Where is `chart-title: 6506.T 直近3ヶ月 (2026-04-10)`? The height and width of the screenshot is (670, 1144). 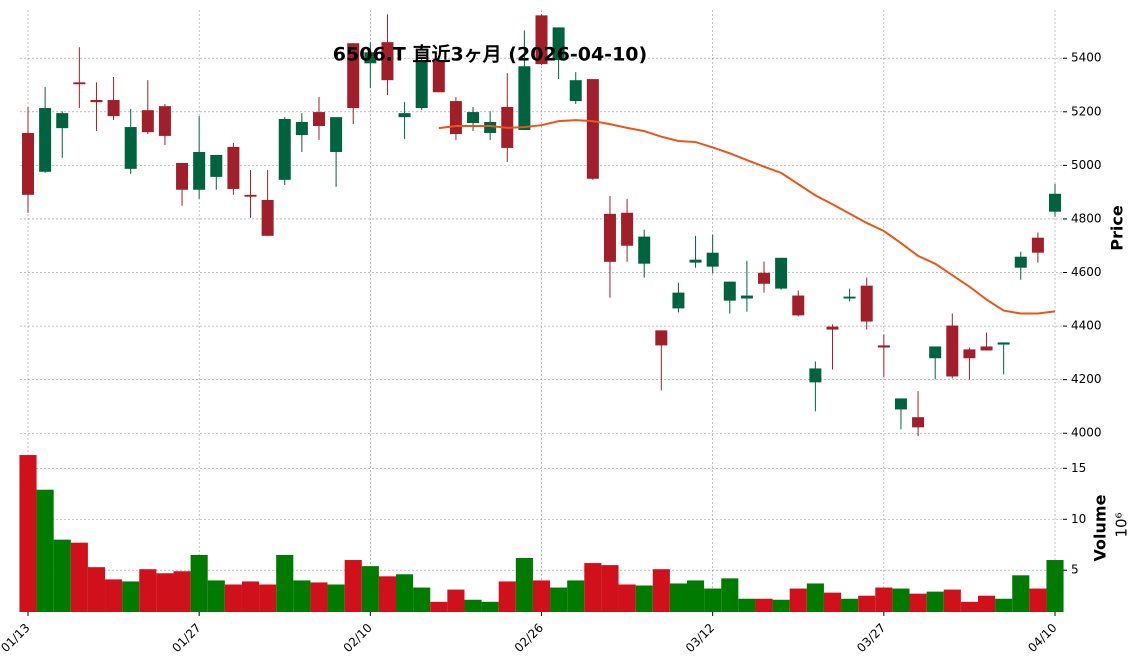
chart-title: 6506.T 直近3ヶ月 (2026-04-10) is located at coordinates (490, 54).